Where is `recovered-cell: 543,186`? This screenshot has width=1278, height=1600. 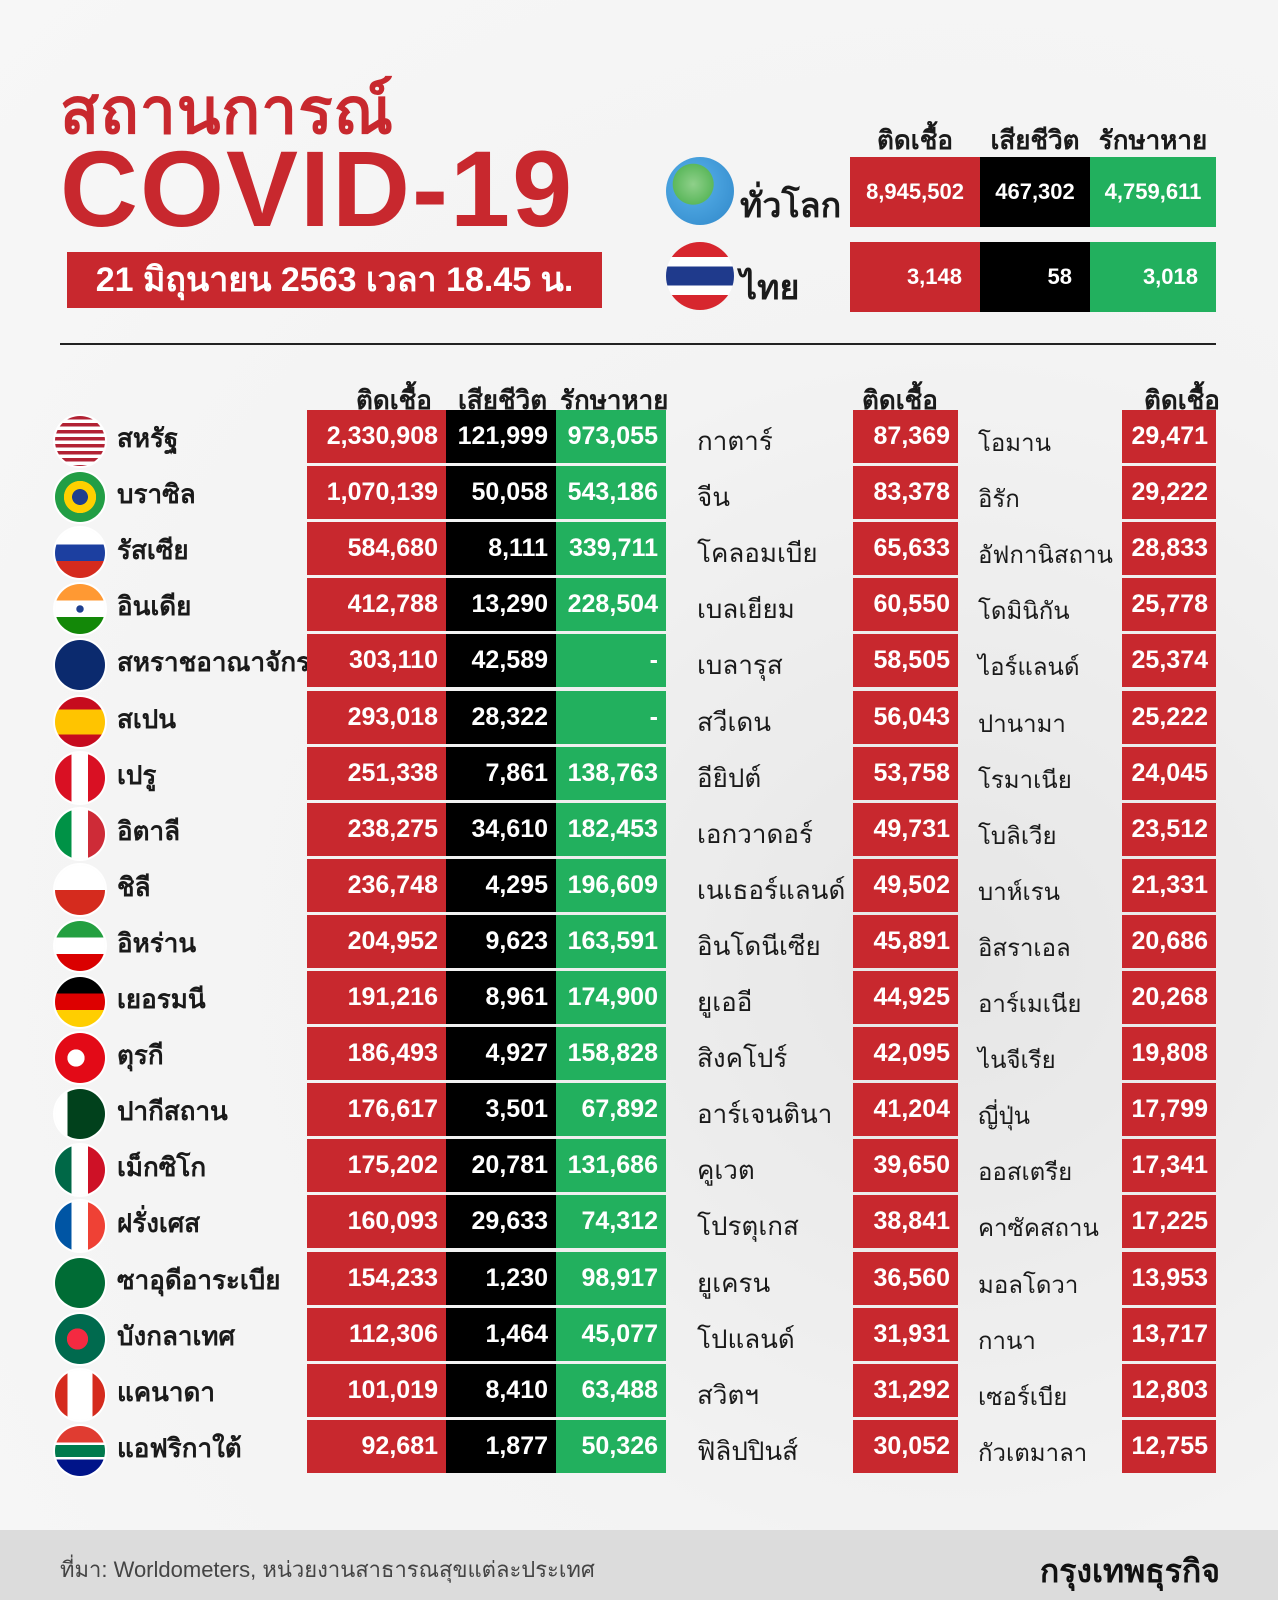 recovered-cell: 543,186 is located at coordinates (611, 493).